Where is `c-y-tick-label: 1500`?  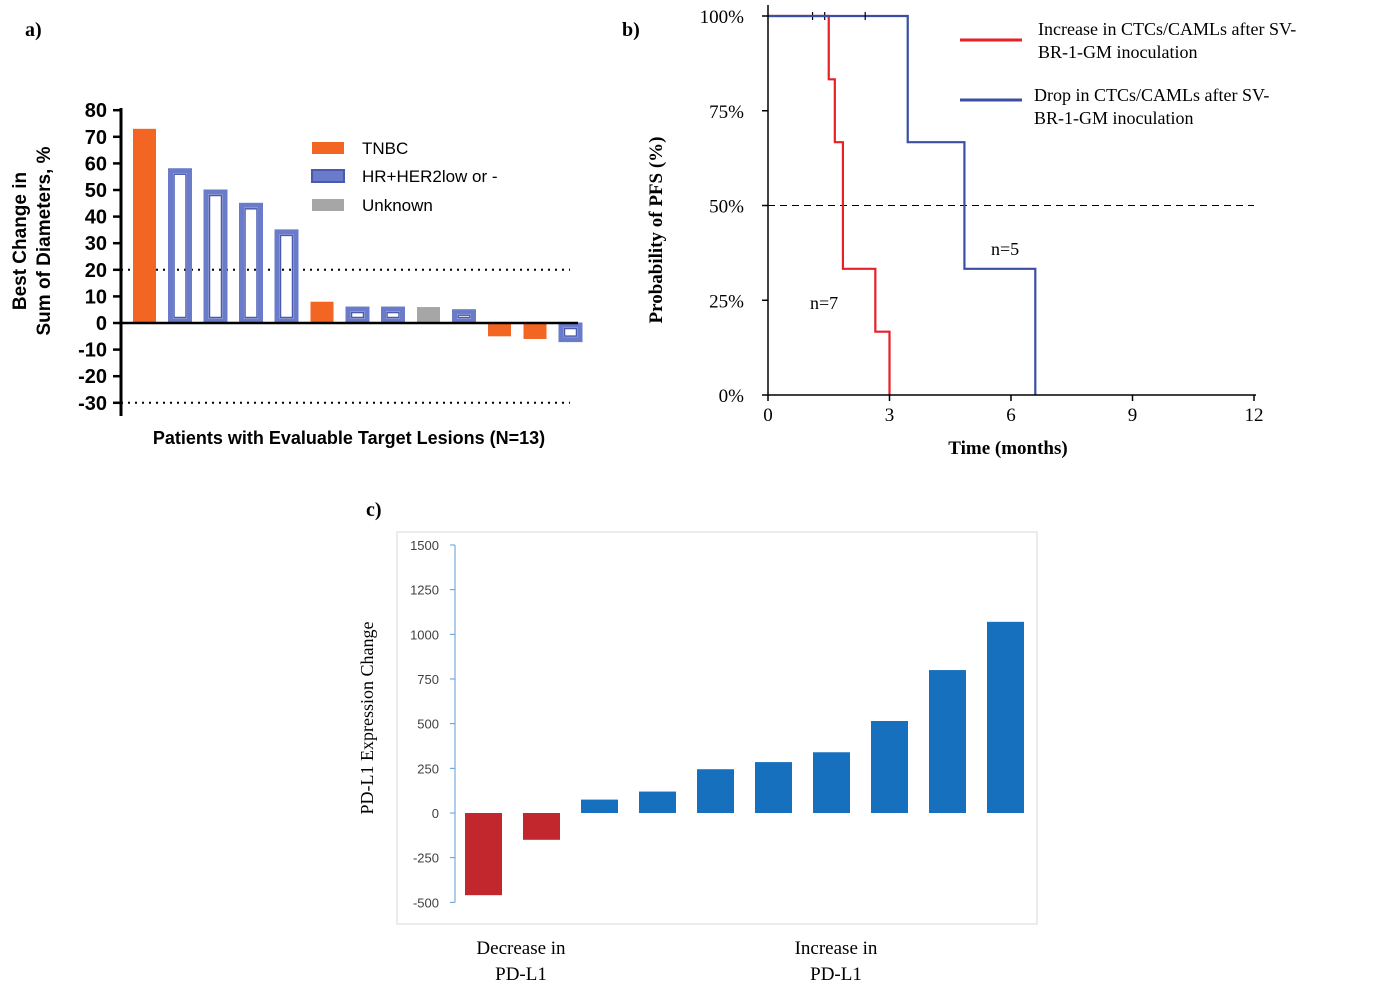
c-y-tick-label: 1500 is located at coordinates (424, 545).